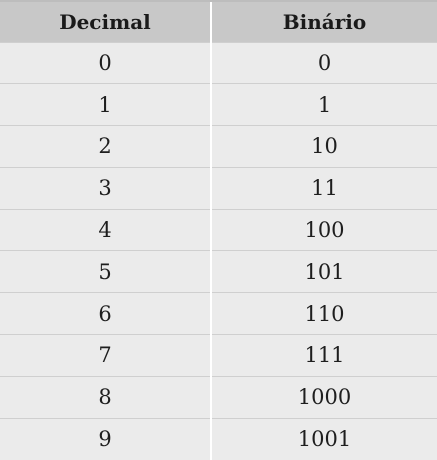  What do you see at coordinates (323, 105) in the screenshot?
I see `binary-cell: 1` at bounding box center [323, 105].